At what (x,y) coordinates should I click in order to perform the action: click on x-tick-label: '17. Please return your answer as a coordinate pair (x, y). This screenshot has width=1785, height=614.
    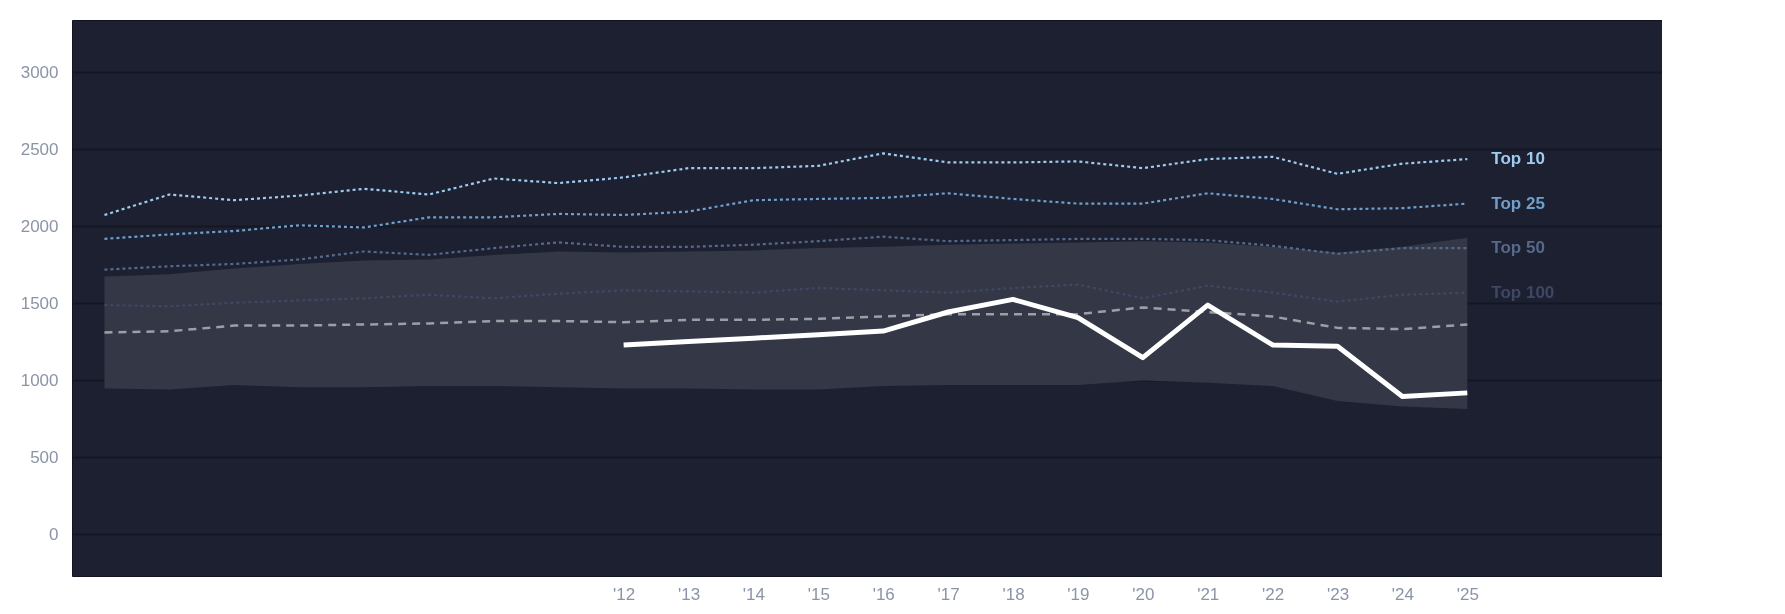
    Looking at the image, I should click on (948, 594).